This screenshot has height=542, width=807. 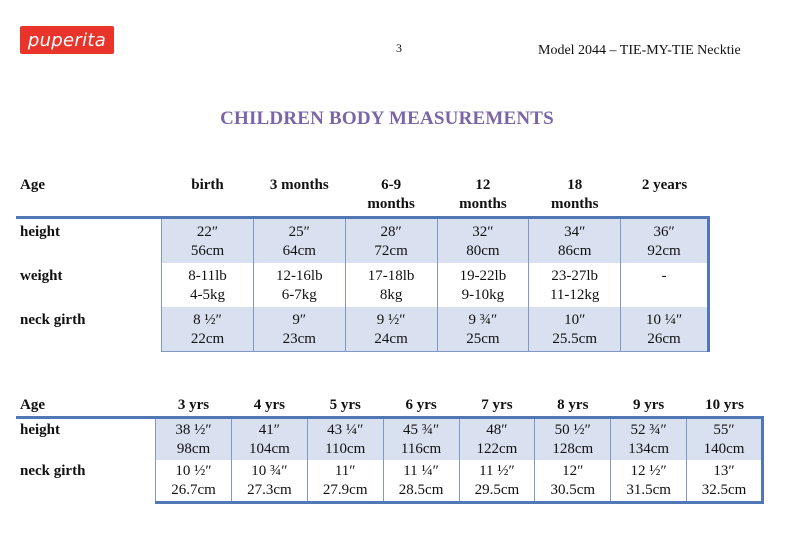 I want to click on cell: 9 ¾″, so click(x=482, y=318).